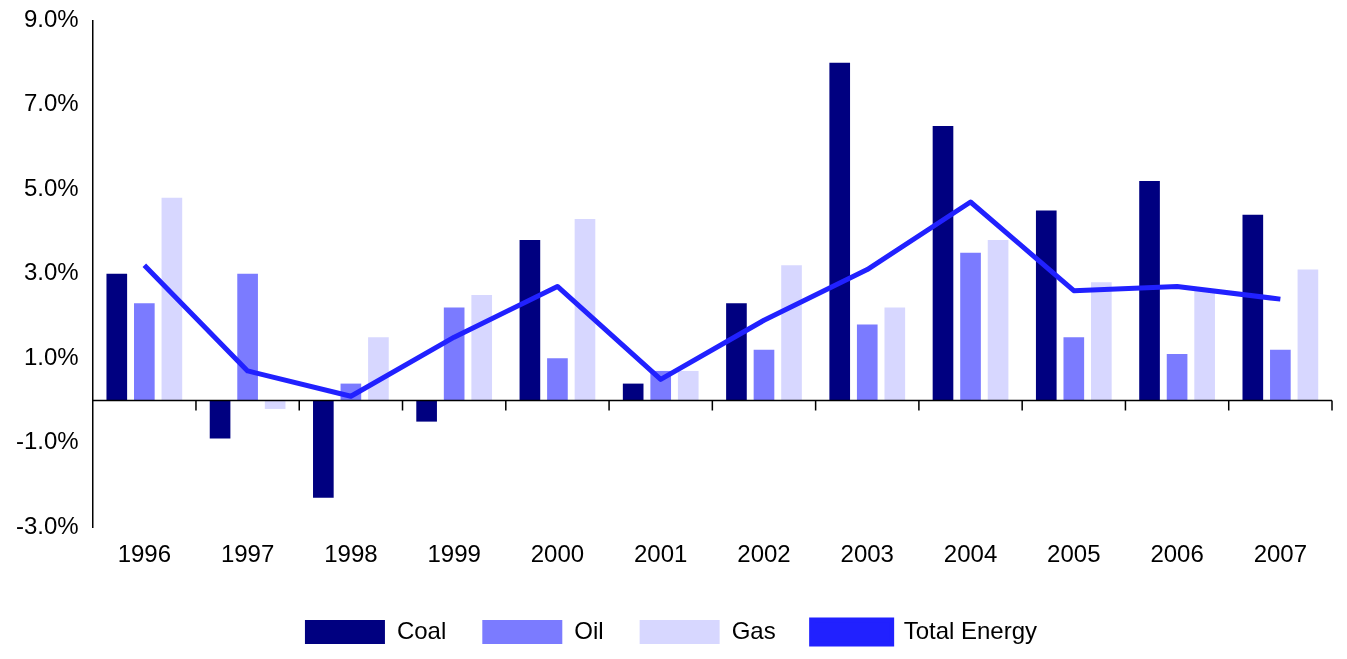 Image resolution: width=1347 pixels, height=659 pixels. Describe the element at coordinates (454, 554) in the screenshot. I see `x-tick-label: 1999` at that location.